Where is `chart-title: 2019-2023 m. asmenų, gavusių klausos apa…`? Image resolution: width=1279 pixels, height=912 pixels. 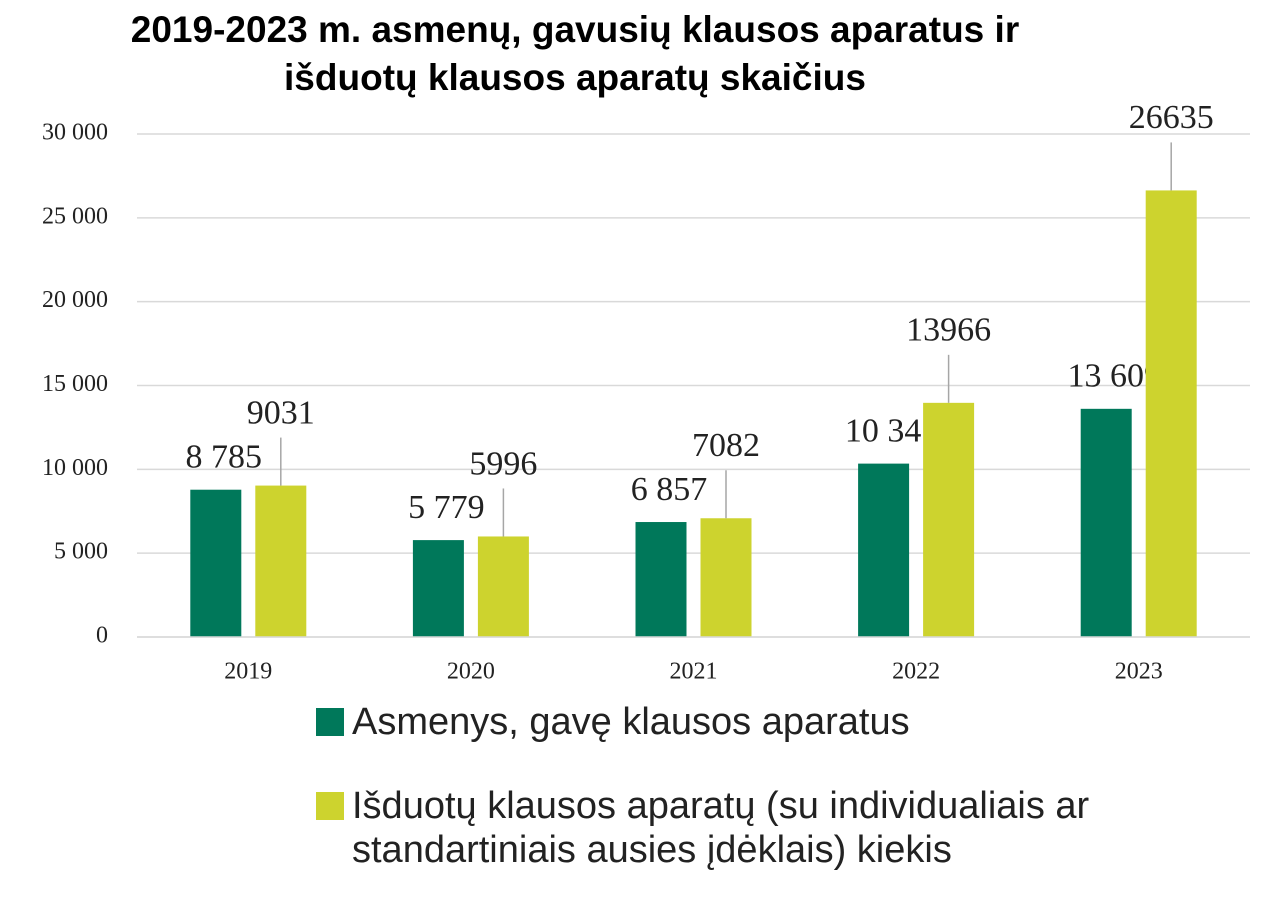
chart-title: 2019-2023 m. asmenų, gavusių klausos apa… is located at coordinates (575, 29).